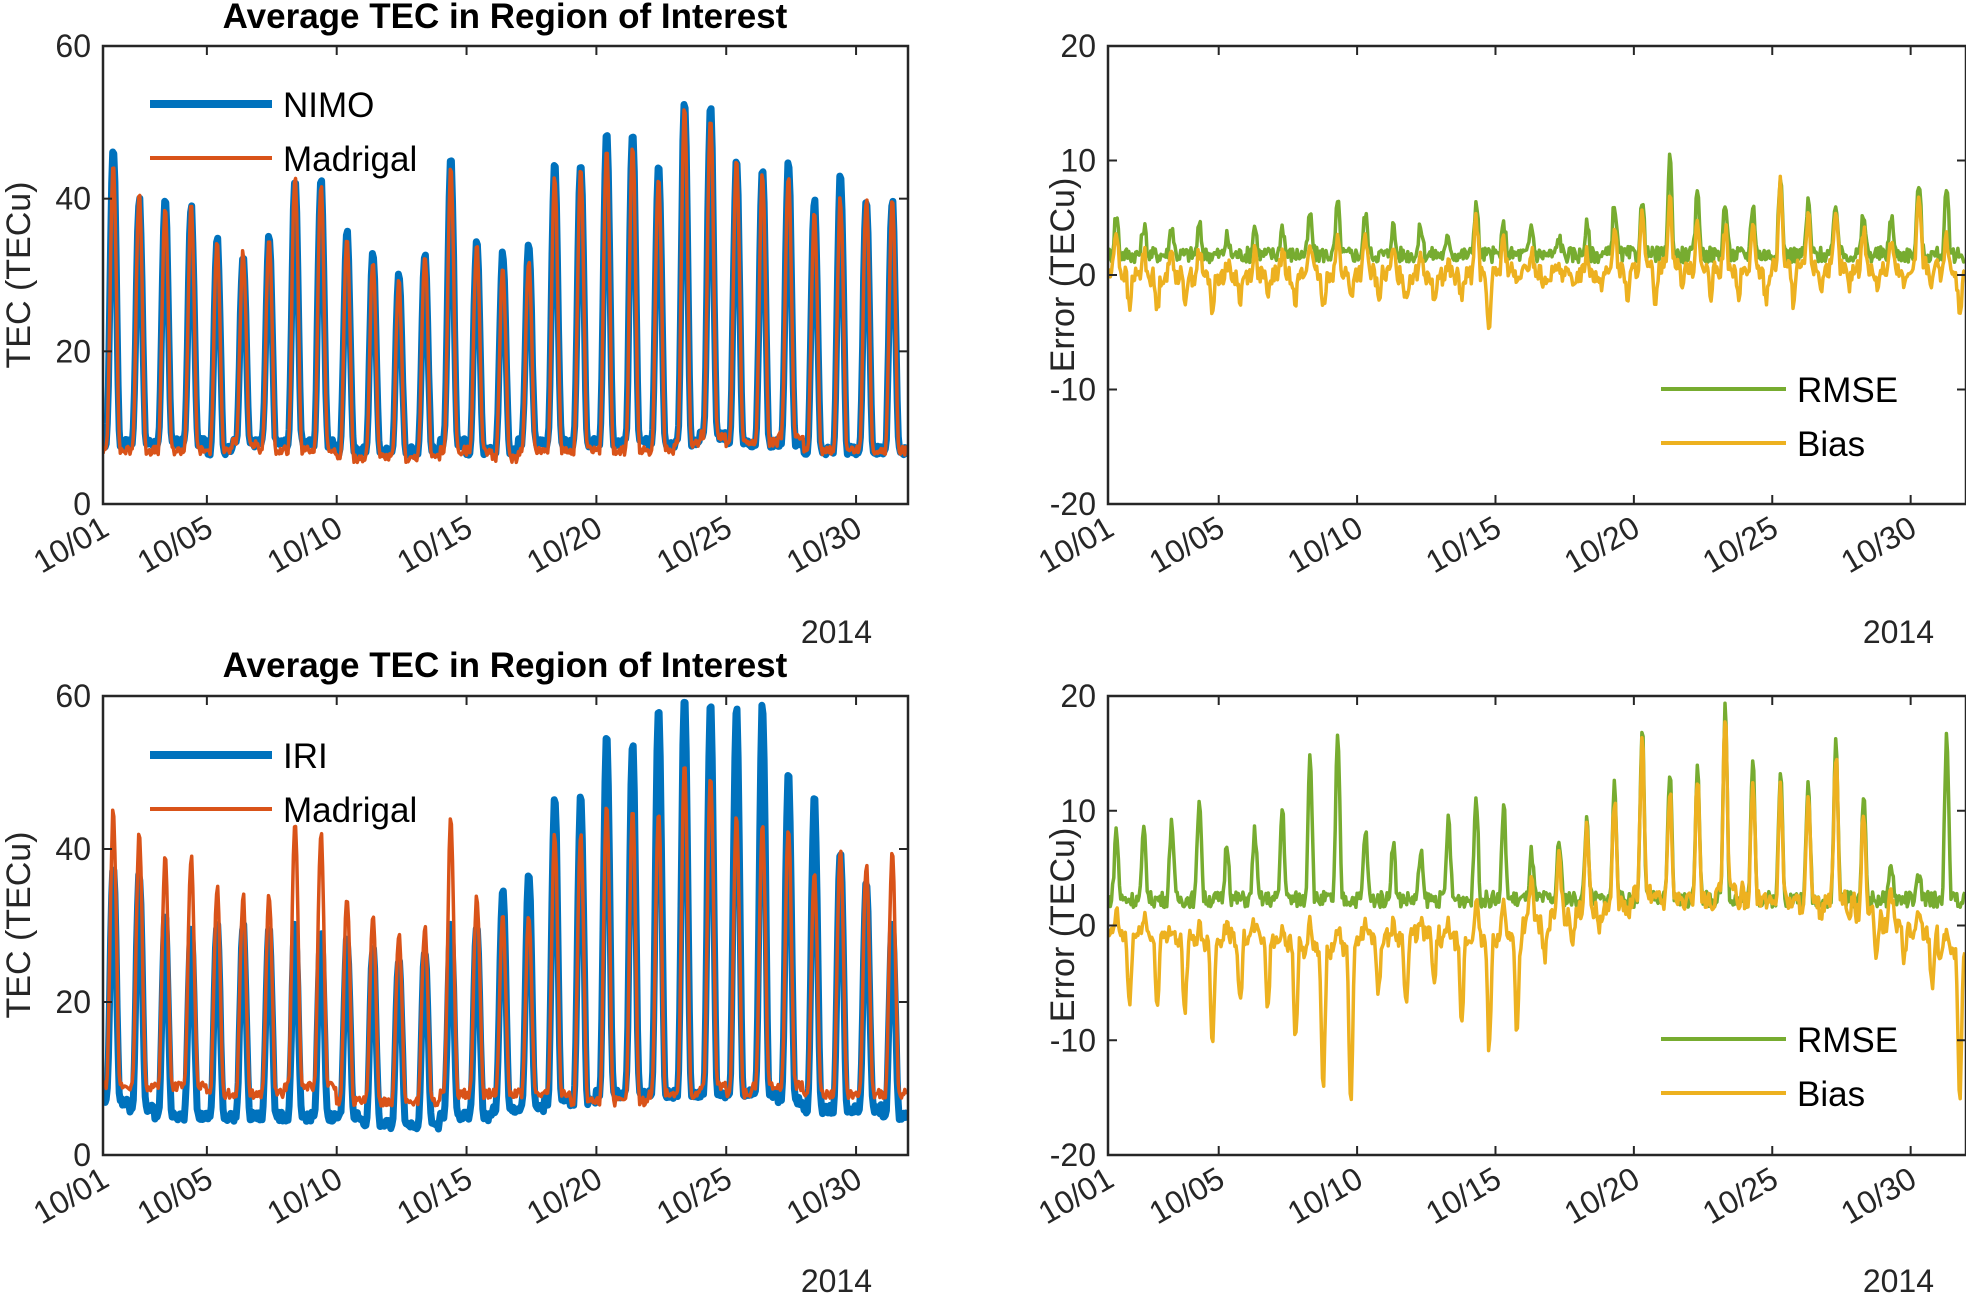  Describe the element at coordinates (1537, 208) in the screenshot. I see `series-line-rmse` at that location.